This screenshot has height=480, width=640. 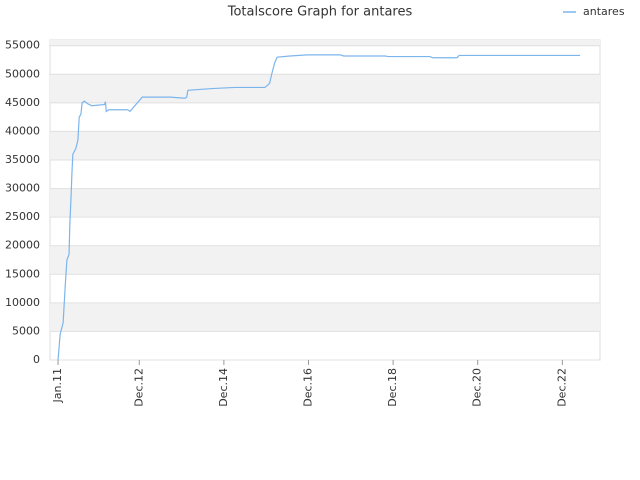 What do you see at coordinates (57, 385) in the screenshot?
I see `x-tick-label: Jan.11` at bounding box center [57, 385].